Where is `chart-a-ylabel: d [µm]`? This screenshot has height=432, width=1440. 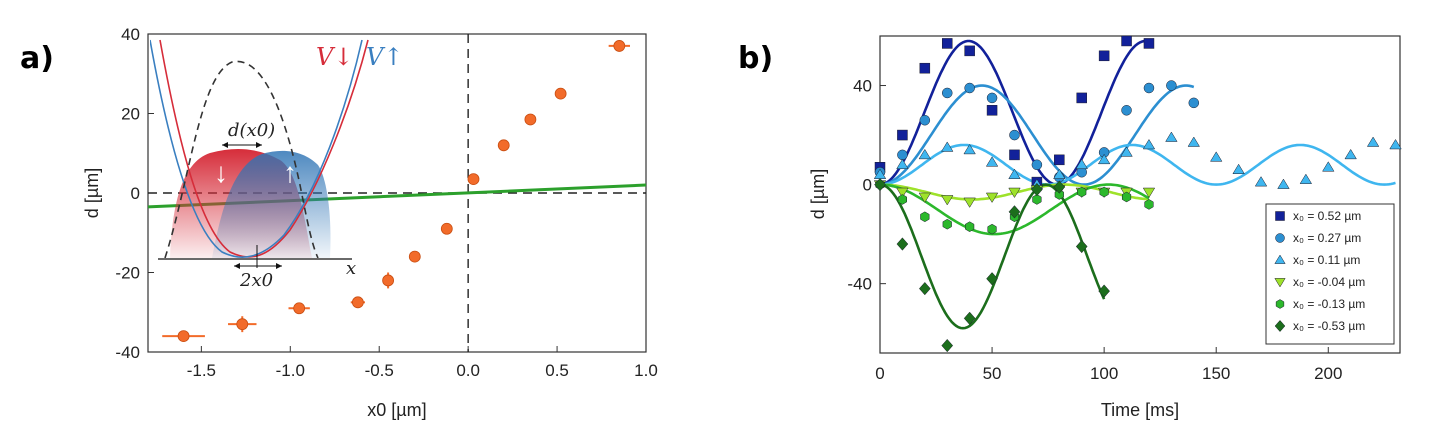
chart-a-ylabel: d [µm] is located at coordinates (92, 193).